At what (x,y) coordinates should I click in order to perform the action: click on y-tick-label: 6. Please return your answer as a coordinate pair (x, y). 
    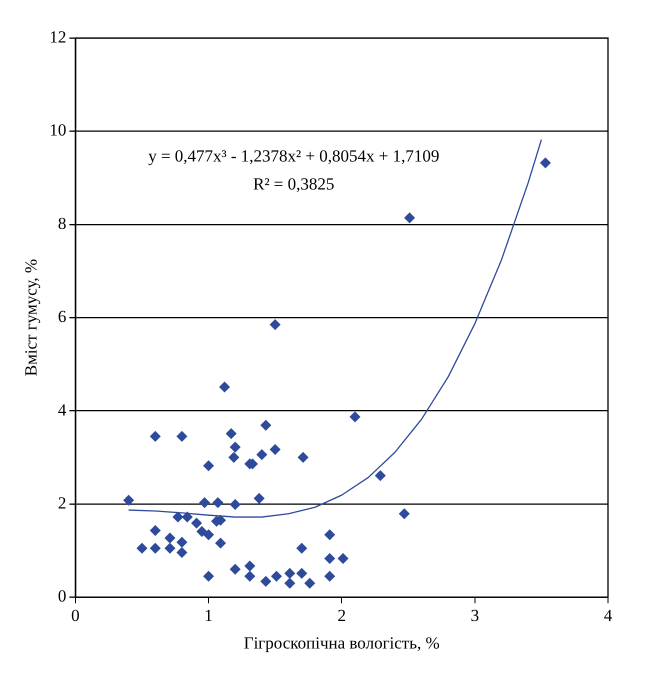
    Looking at the image, I should click on (62, 316).